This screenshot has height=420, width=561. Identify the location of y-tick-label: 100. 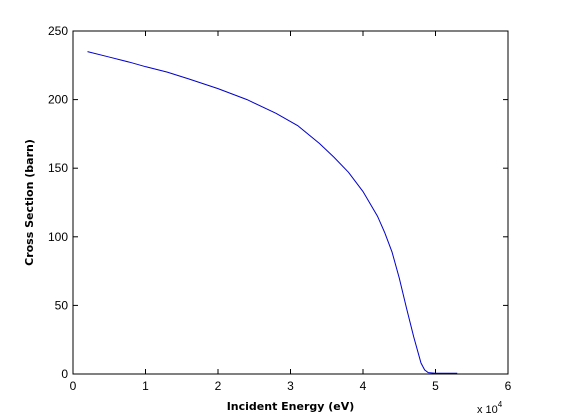
(58, 237).